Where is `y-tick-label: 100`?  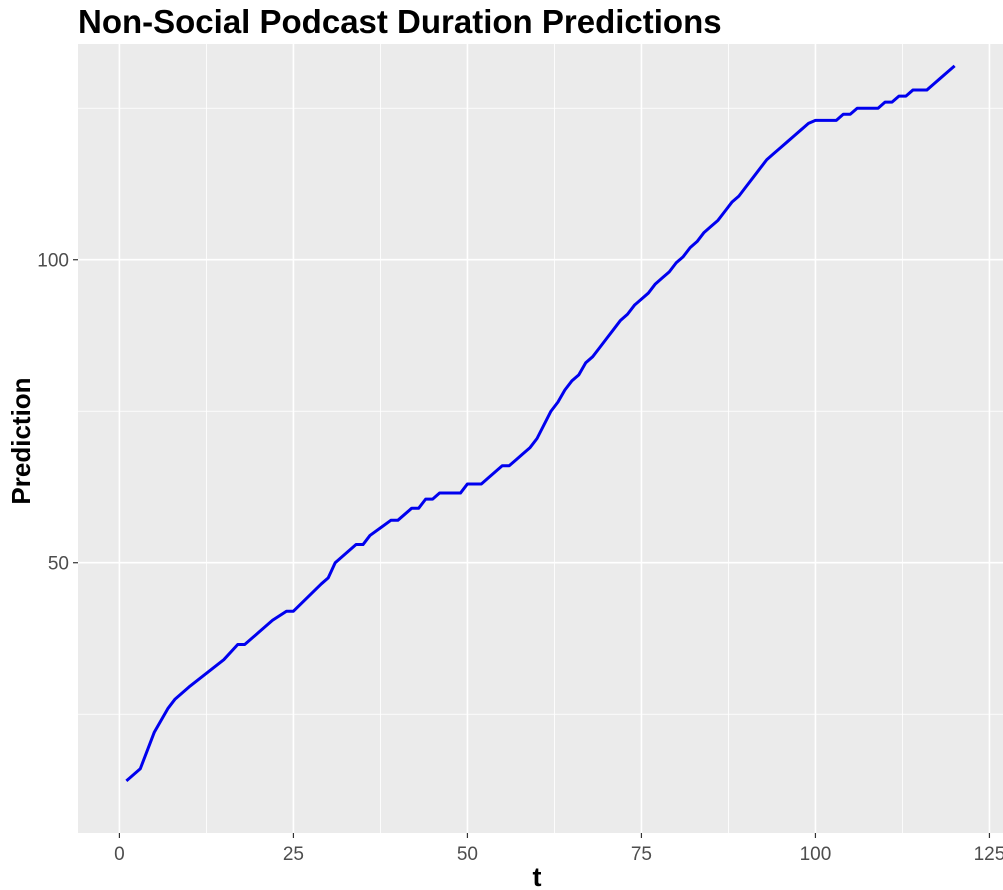
y-tick-label: 100 is located at coordinates (53, 261).